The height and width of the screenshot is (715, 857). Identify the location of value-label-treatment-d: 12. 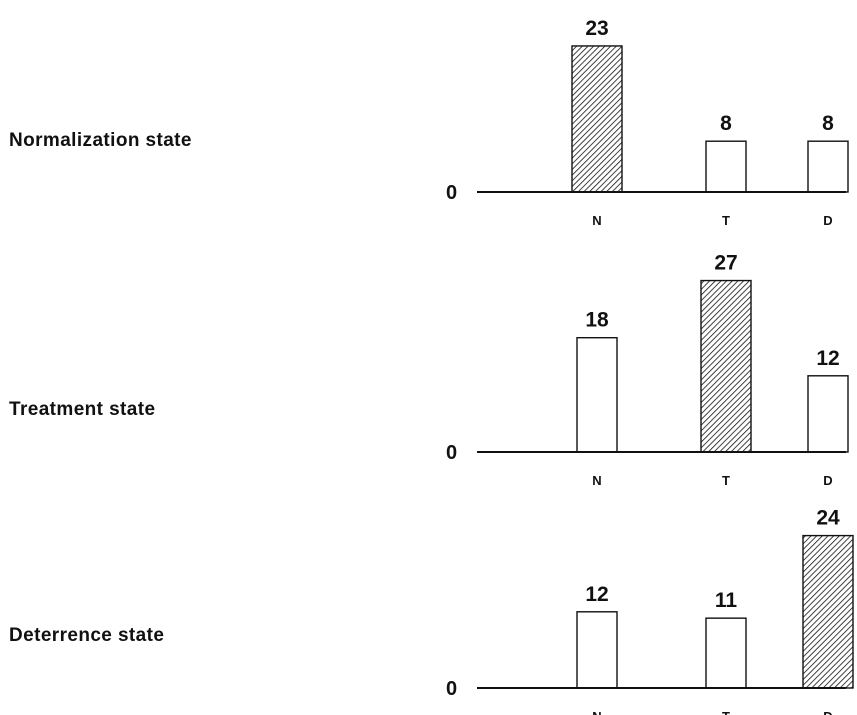
(827, 358).